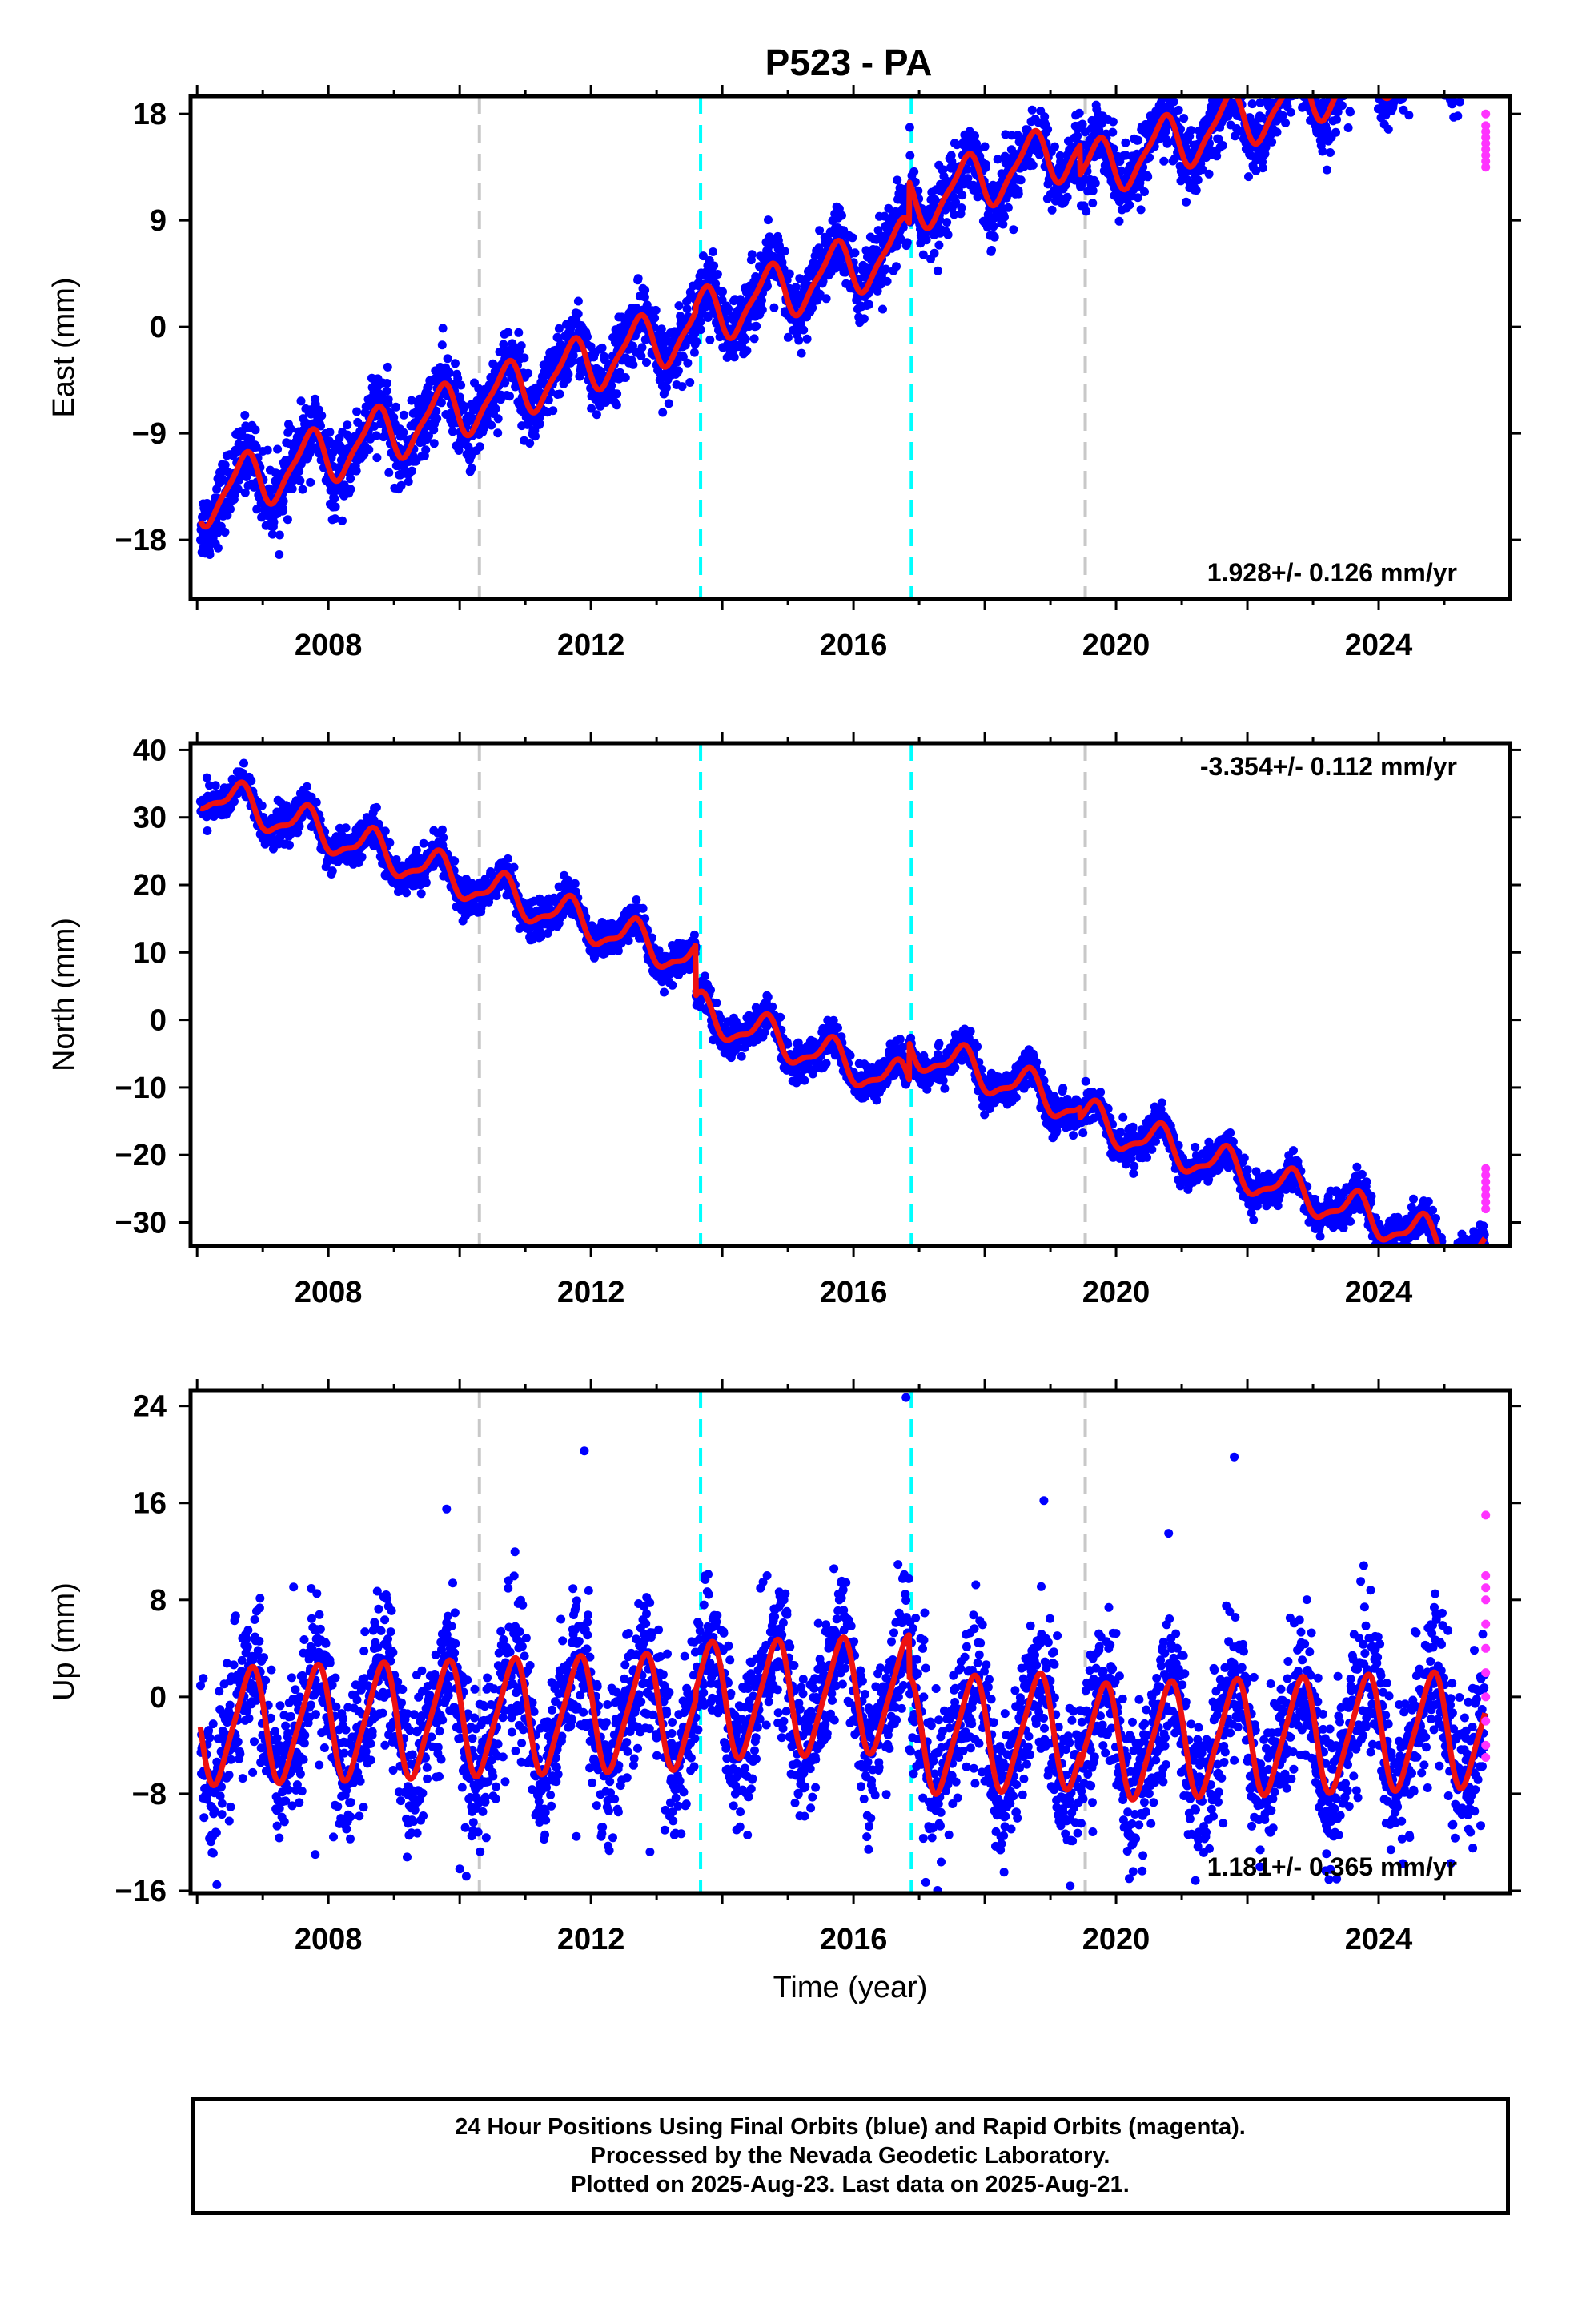 This screenshot has height=2324, width=1582. I want to click on y-axis-label: East (mm), so click(64, 347).